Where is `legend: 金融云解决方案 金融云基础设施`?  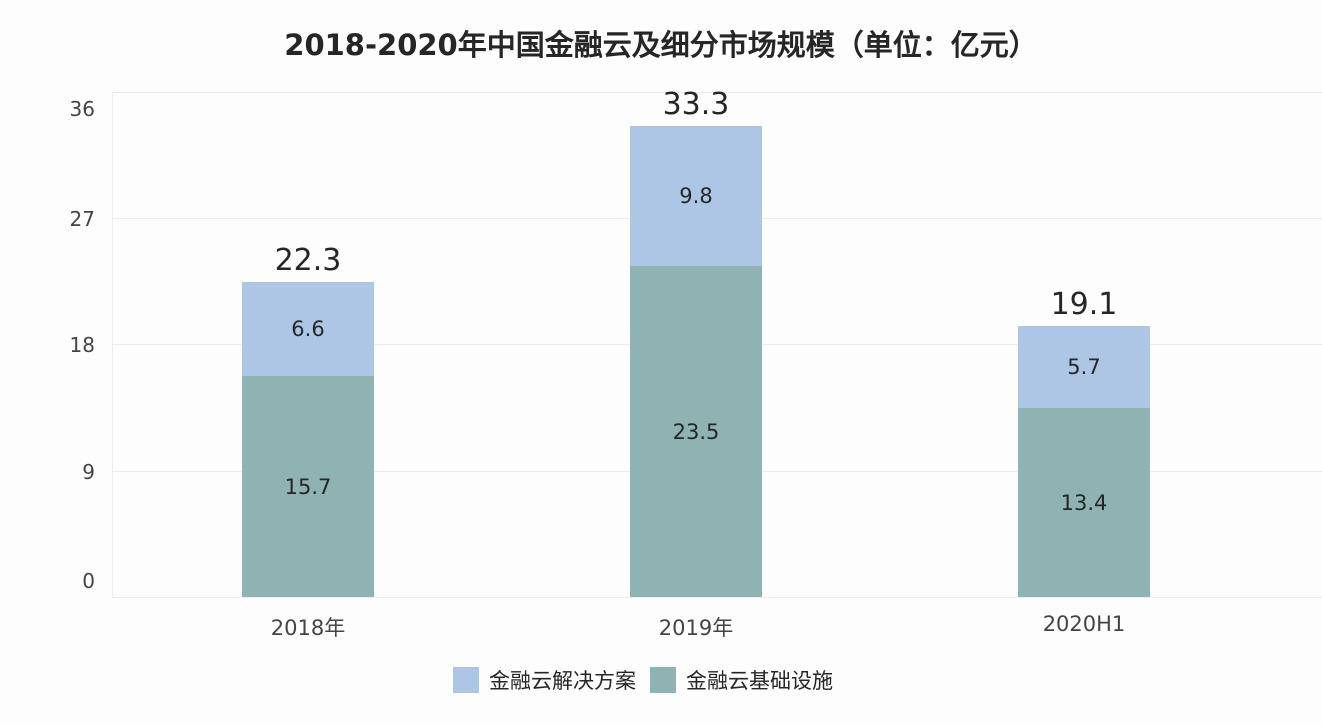
legend: 金融云解决方案 金融云基础设施 is located at coordinates (650, 680).